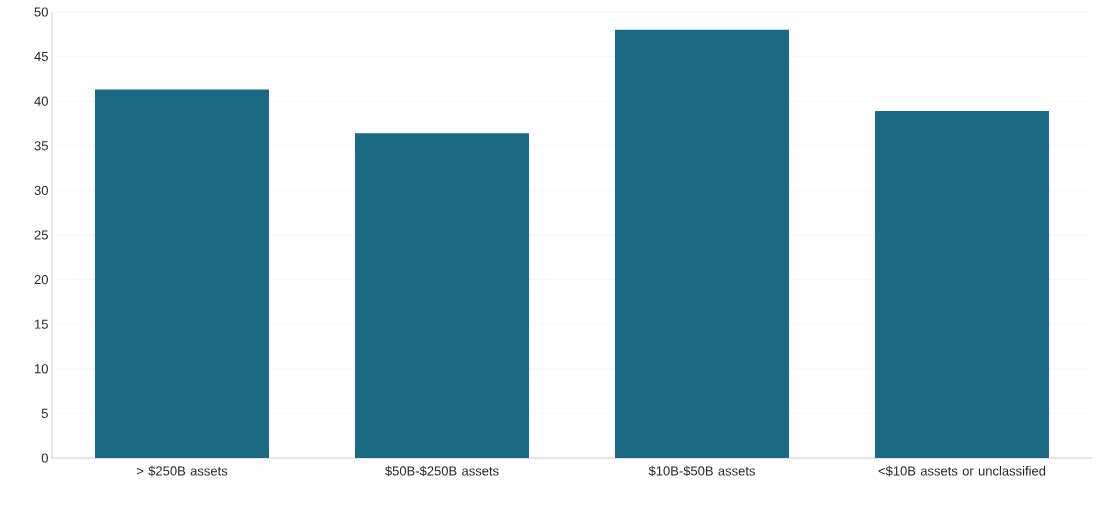 The width and height of the screenshot is (1099, 520). Describe the element at coordinates (41, 101) in the screenshot. I see `y-tick-label: 40` at that location.